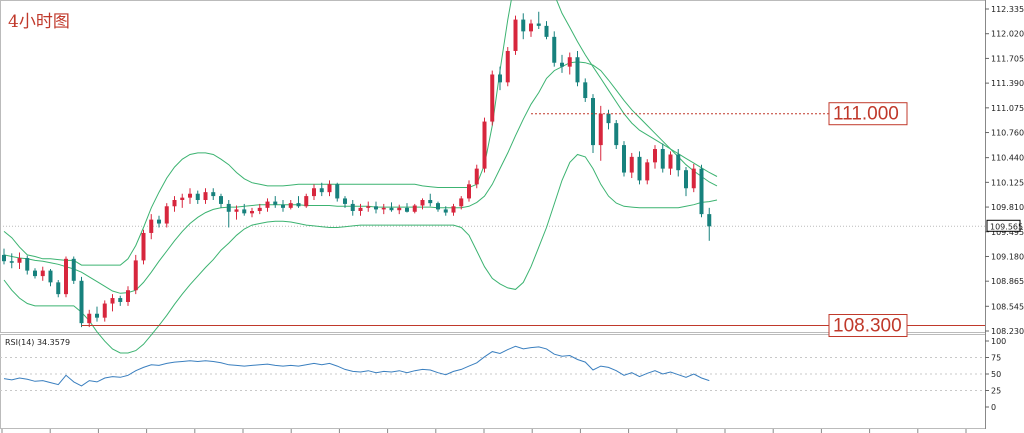 This screenshot has height=433, width=1024. I want to click on level-box, so click(868, 114).